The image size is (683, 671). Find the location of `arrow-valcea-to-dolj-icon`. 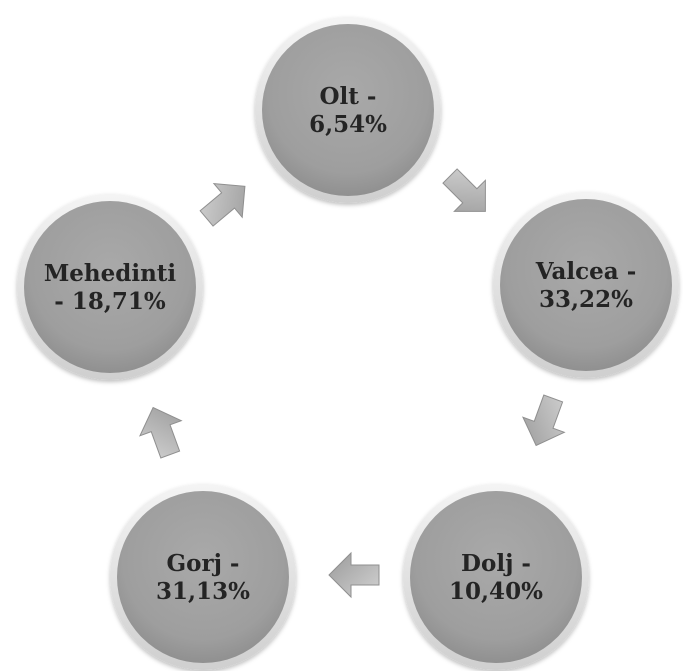

arrow-valcea-to-dolj-icon is located at coordinates (543, 420).